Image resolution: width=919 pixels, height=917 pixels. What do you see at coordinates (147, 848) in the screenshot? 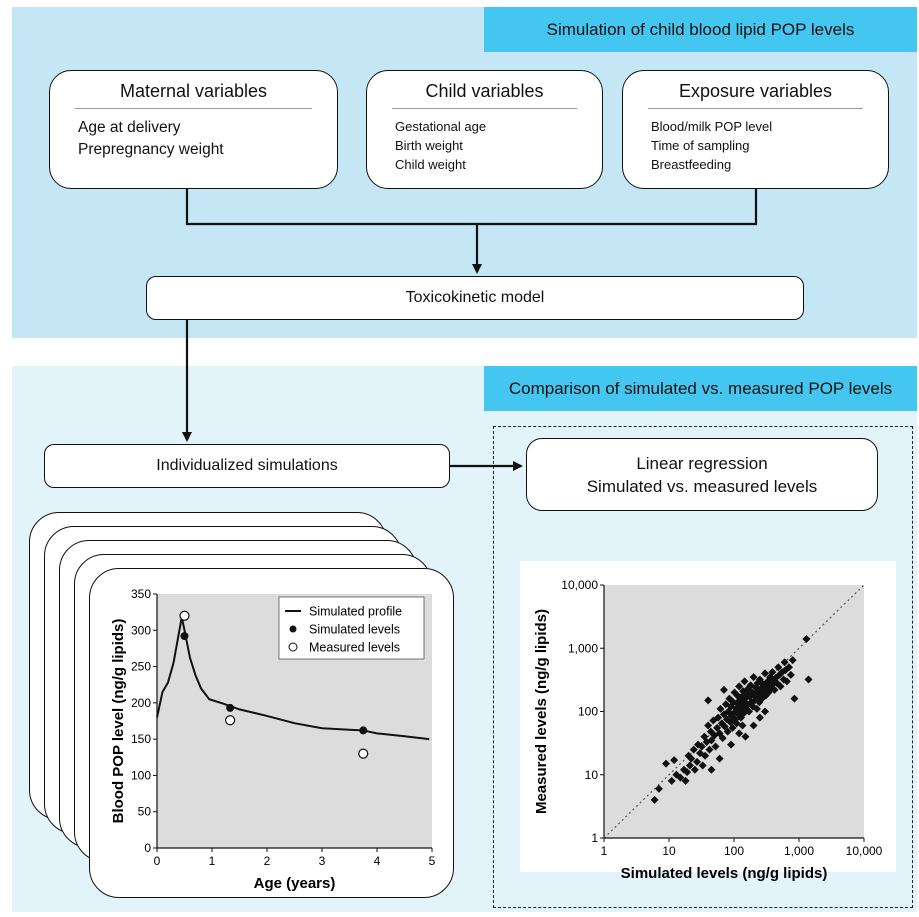
I see `y-tick-label: 0` at bounding box center [147, 848].